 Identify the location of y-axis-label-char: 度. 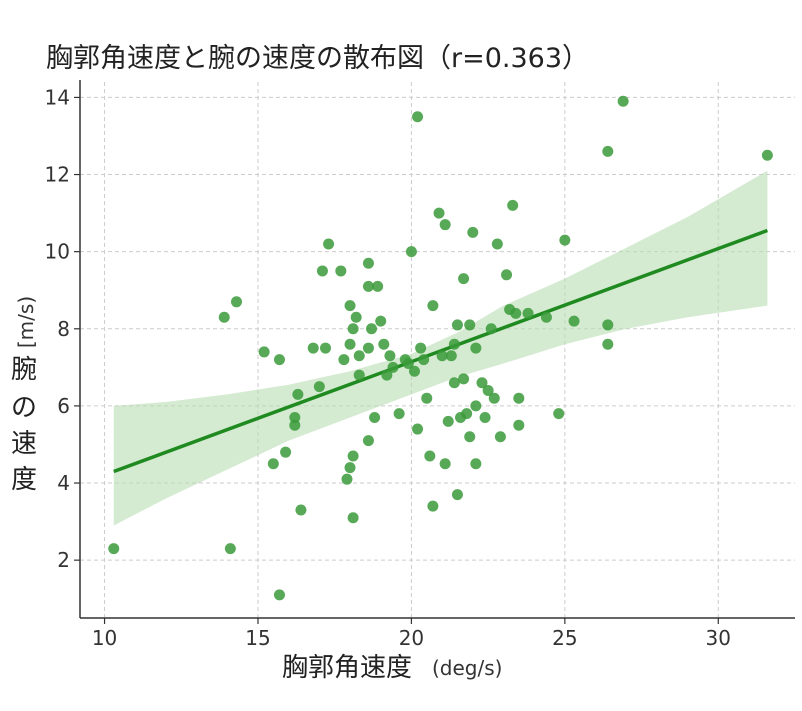
(24, 480).